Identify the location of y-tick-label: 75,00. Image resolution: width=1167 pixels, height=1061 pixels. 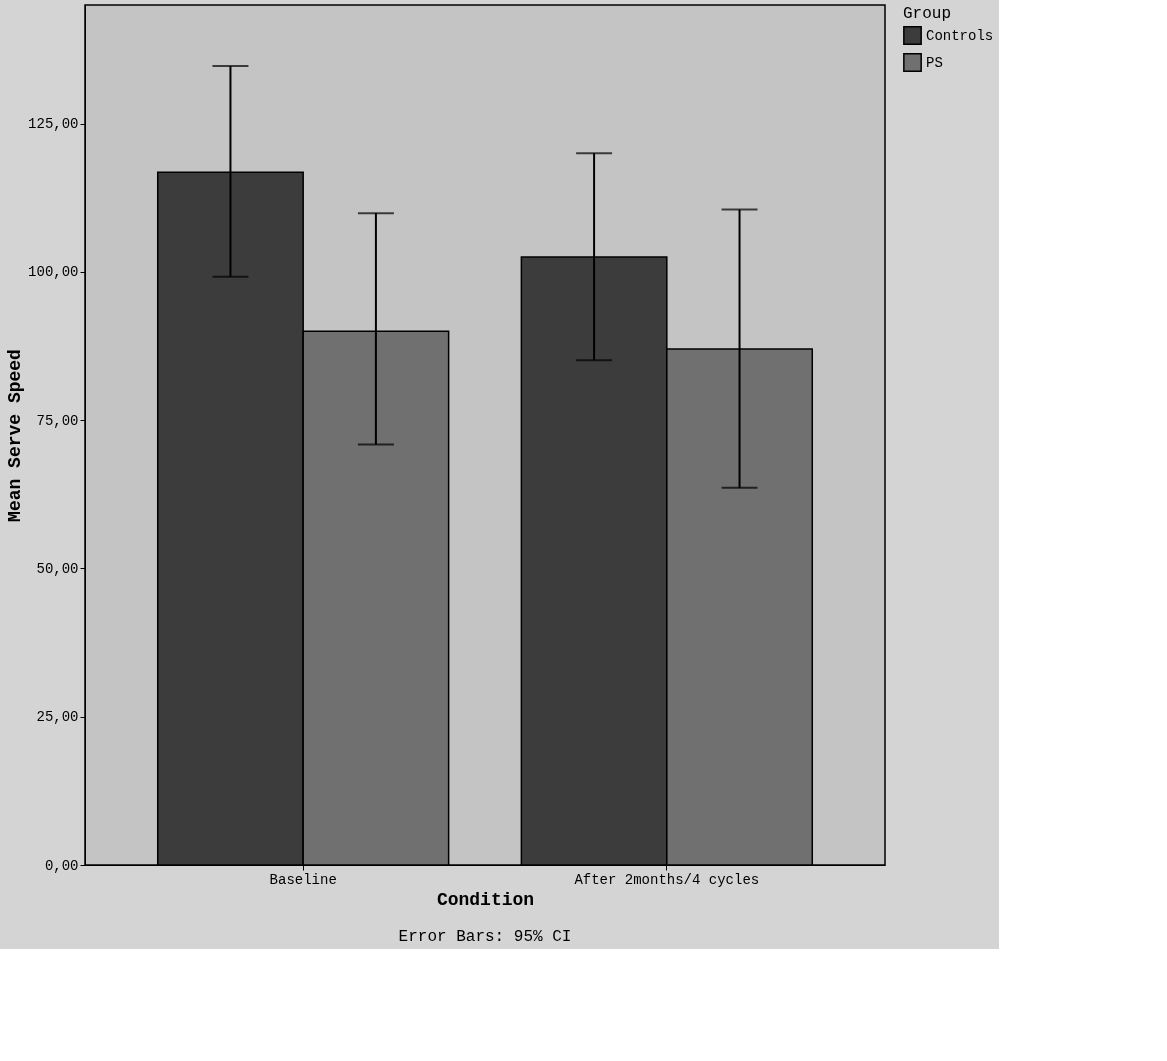
(57, 420).